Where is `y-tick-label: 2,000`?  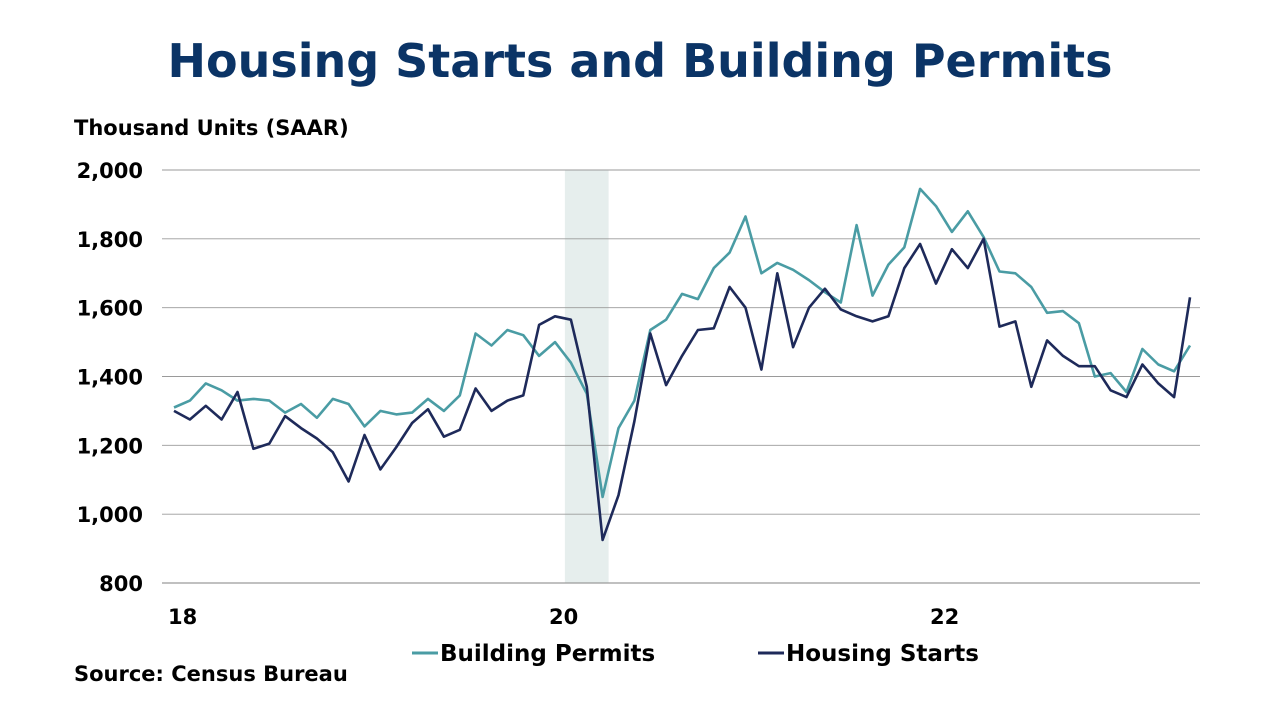 y-tick-label: 2,000 is located at coordinates (110, 171).